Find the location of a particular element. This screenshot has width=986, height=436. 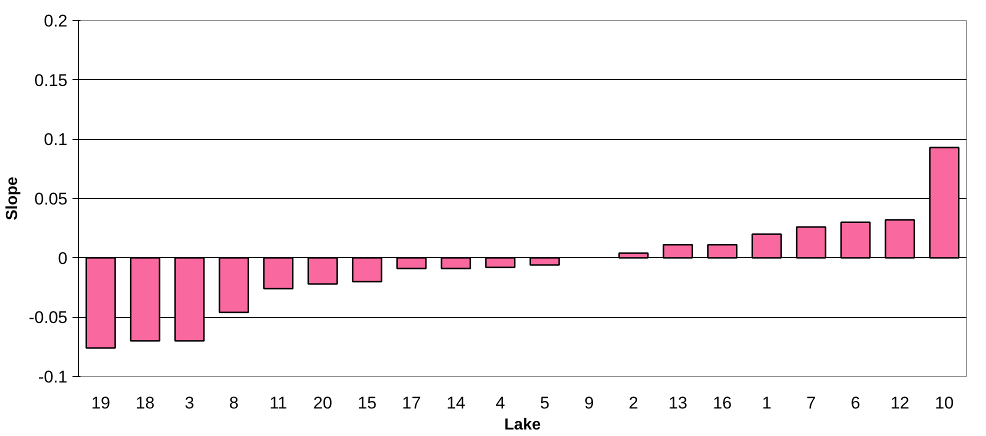

y-tick-label: -0.05 is located at coordinates (48, 318).